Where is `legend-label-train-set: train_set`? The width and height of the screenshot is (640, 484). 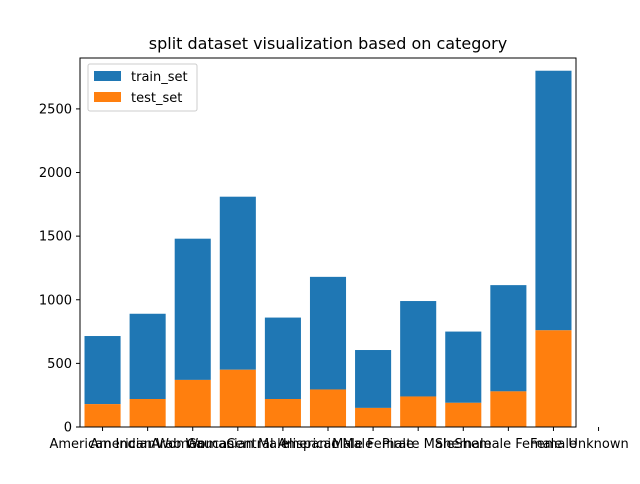 legend-label-train-set: train_set is located at coordinates (159, 77).